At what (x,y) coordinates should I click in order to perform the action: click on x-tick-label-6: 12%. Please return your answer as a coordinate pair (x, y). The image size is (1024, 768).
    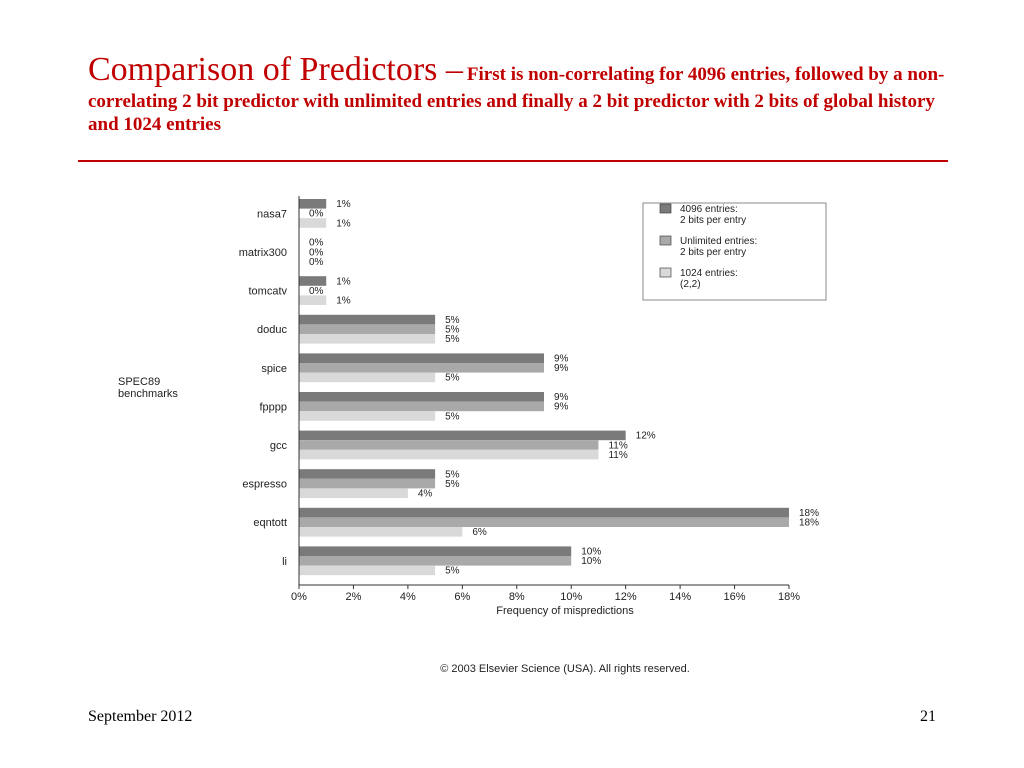
    Looking at the image, I should click on (626, 597).